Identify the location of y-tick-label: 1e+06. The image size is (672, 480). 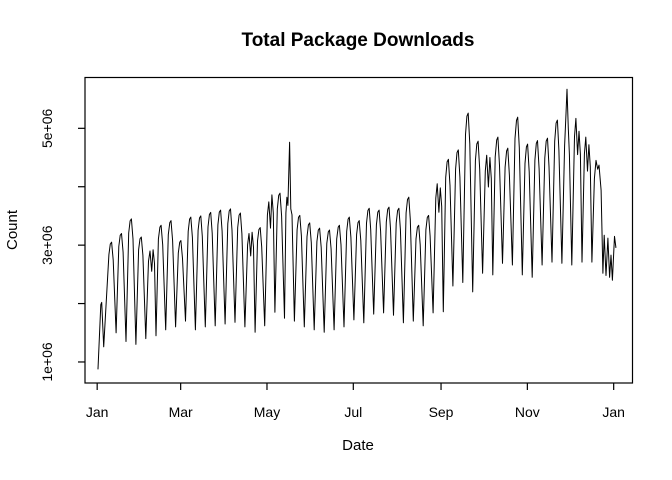
(47, 362).